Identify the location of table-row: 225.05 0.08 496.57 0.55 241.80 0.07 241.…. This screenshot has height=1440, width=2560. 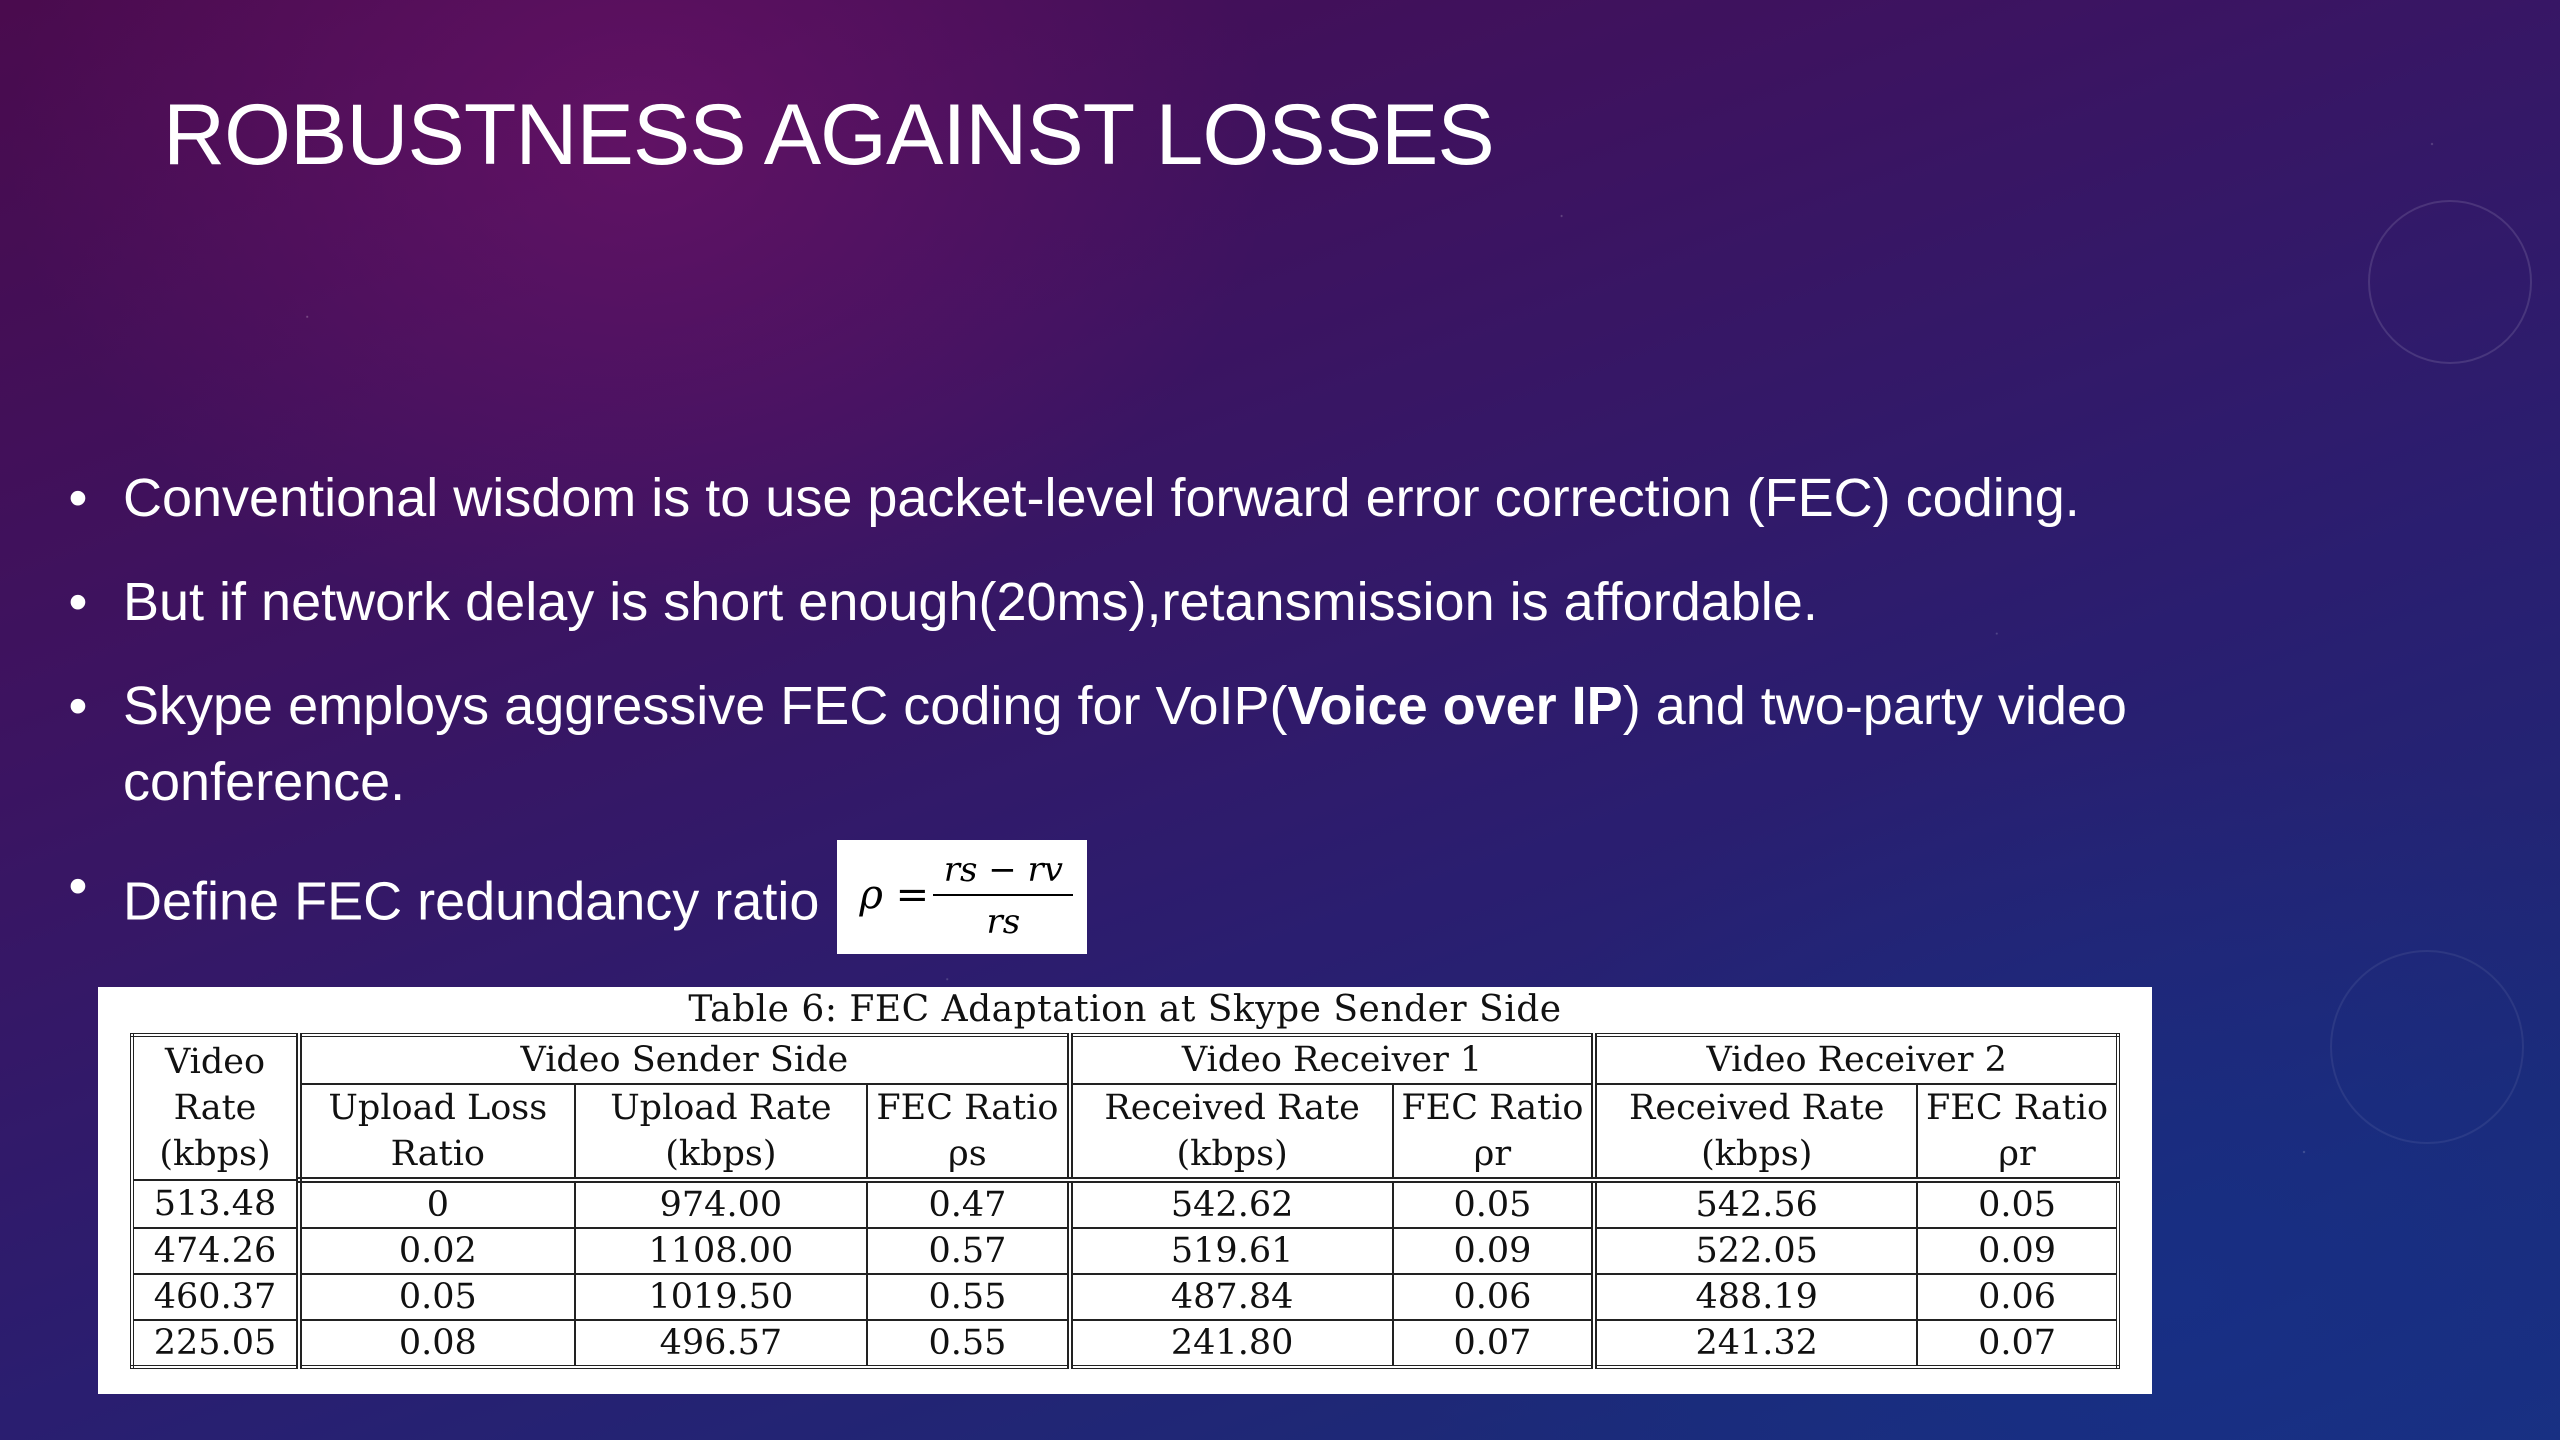
(1125, 1343).